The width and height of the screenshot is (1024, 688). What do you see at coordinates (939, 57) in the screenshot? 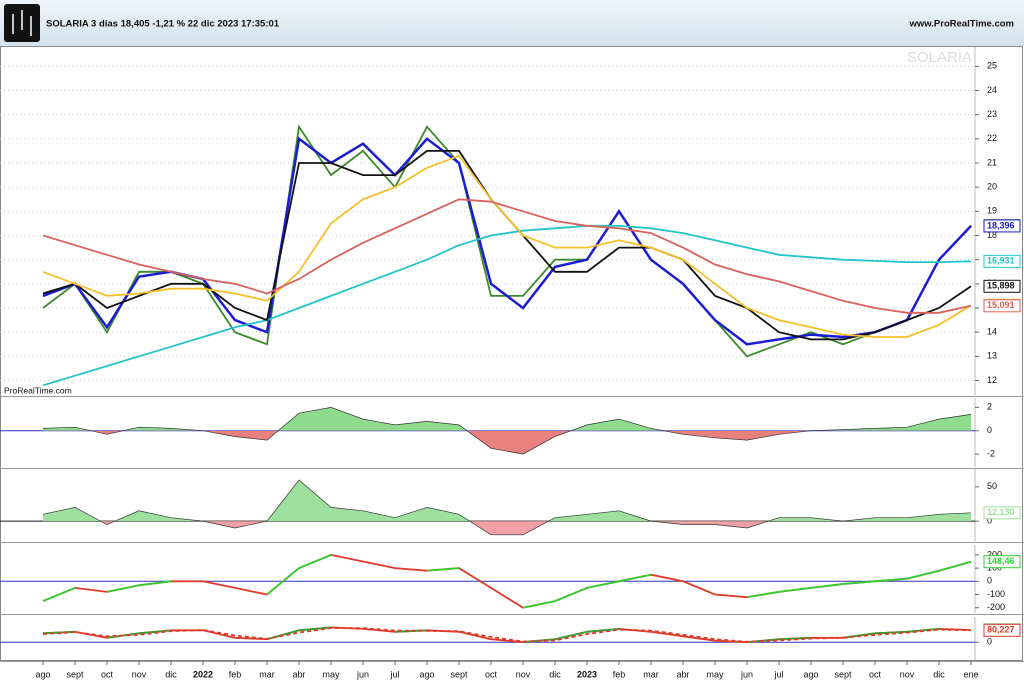
I see `watermark: SOLARIA` at bounding box center [939, 57].